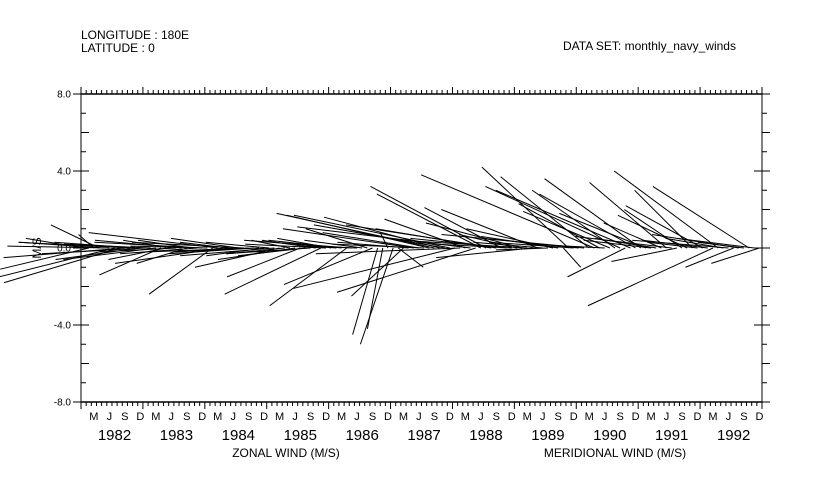 This screenshot has height=498, width=830. What do you see at coordinates (238, 435) in the screenshot?
I see `year-label: 1984` at bounding box center [238, 435].